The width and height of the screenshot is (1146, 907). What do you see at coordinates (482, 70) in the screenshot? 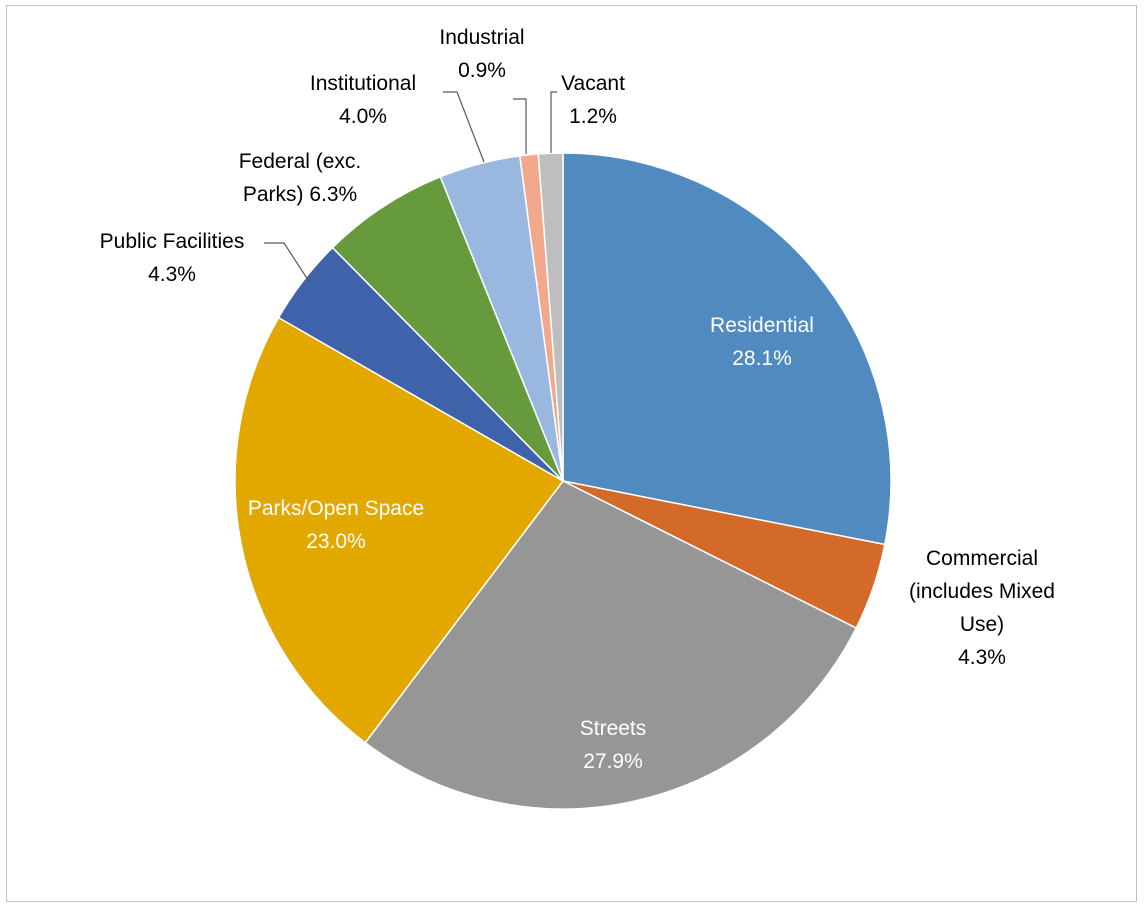
I see `slice-value-industrial: 0.9%` at bounding box center [482, 70].